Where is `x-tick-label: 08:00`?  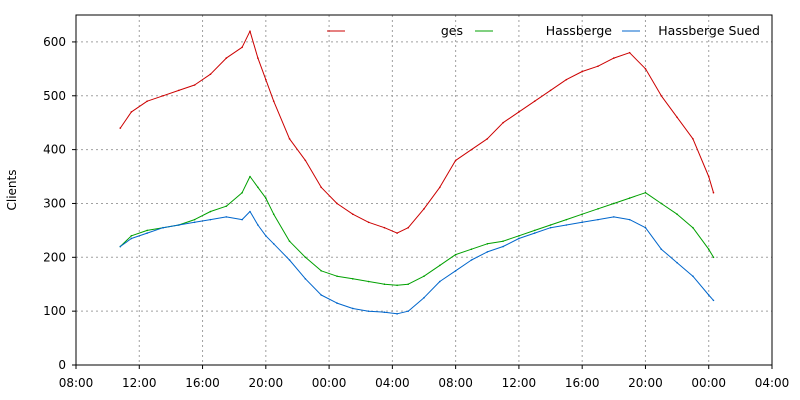 x-tick-label: 08:00 is located at coordinates (76, 383).